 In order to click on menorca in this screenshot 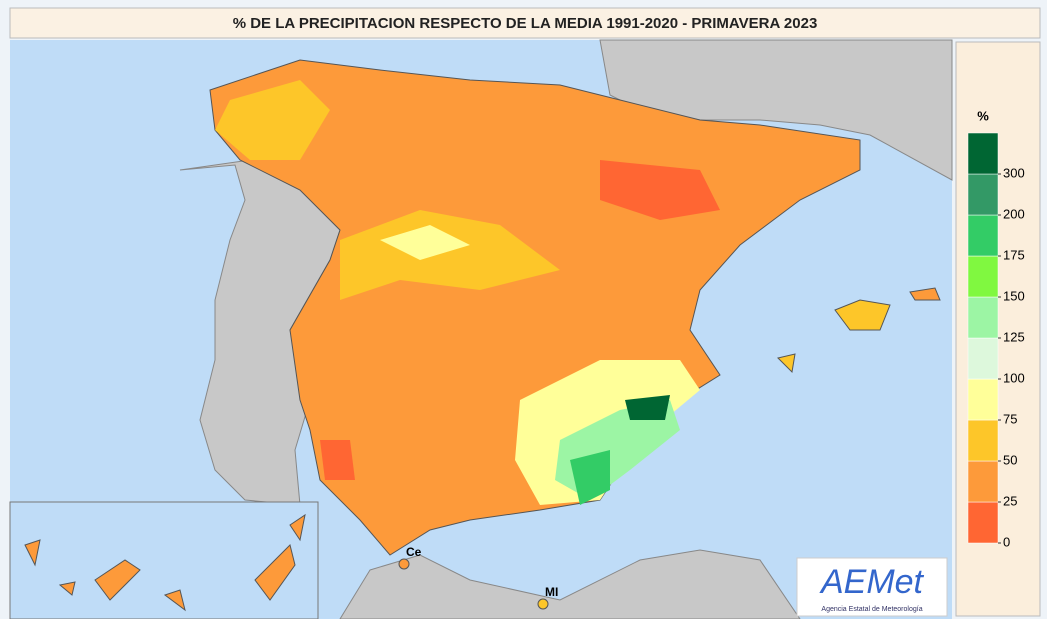, I will do `click(925, 294)`.